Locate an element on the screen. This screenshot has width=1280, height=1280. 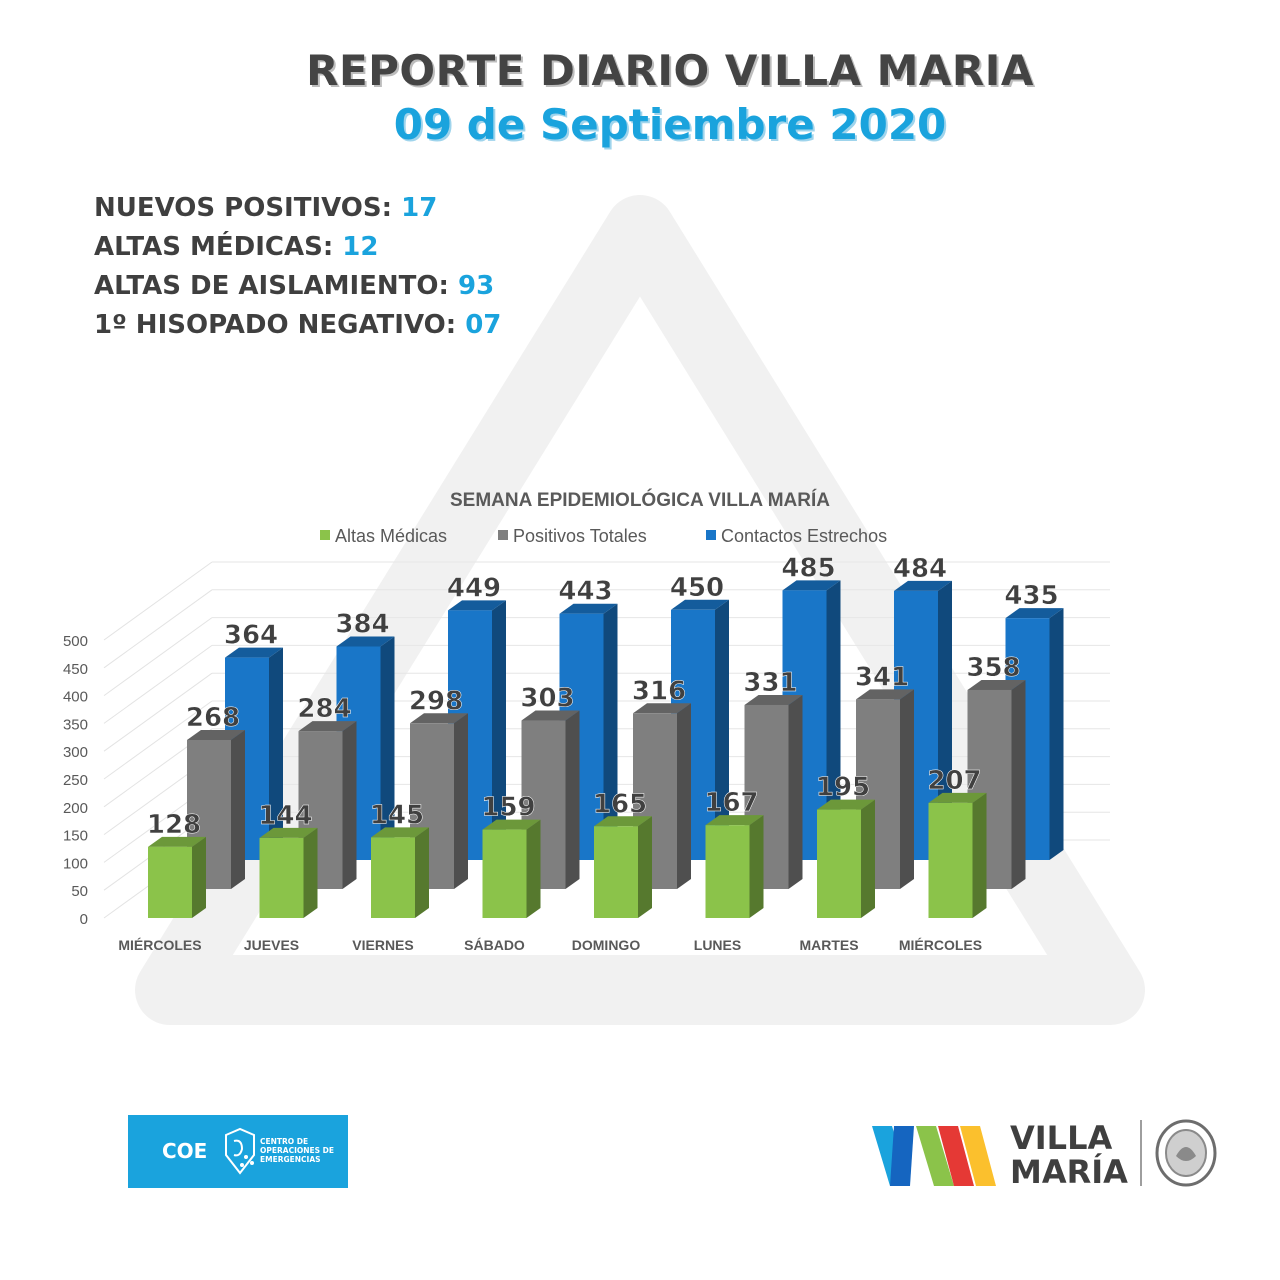
data-label: 207 is located at coordinates (954, 781).